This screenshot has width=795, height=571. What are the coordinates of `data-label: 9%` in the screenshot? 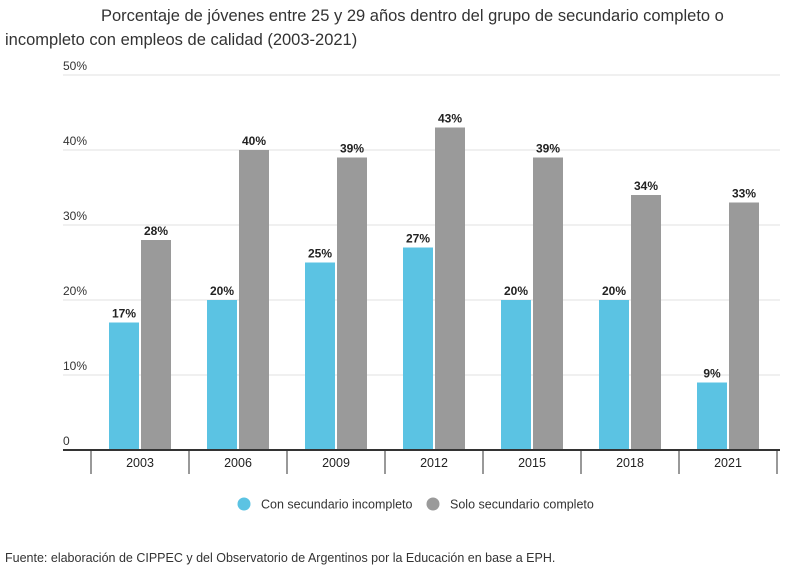 It's located at (712, 374).